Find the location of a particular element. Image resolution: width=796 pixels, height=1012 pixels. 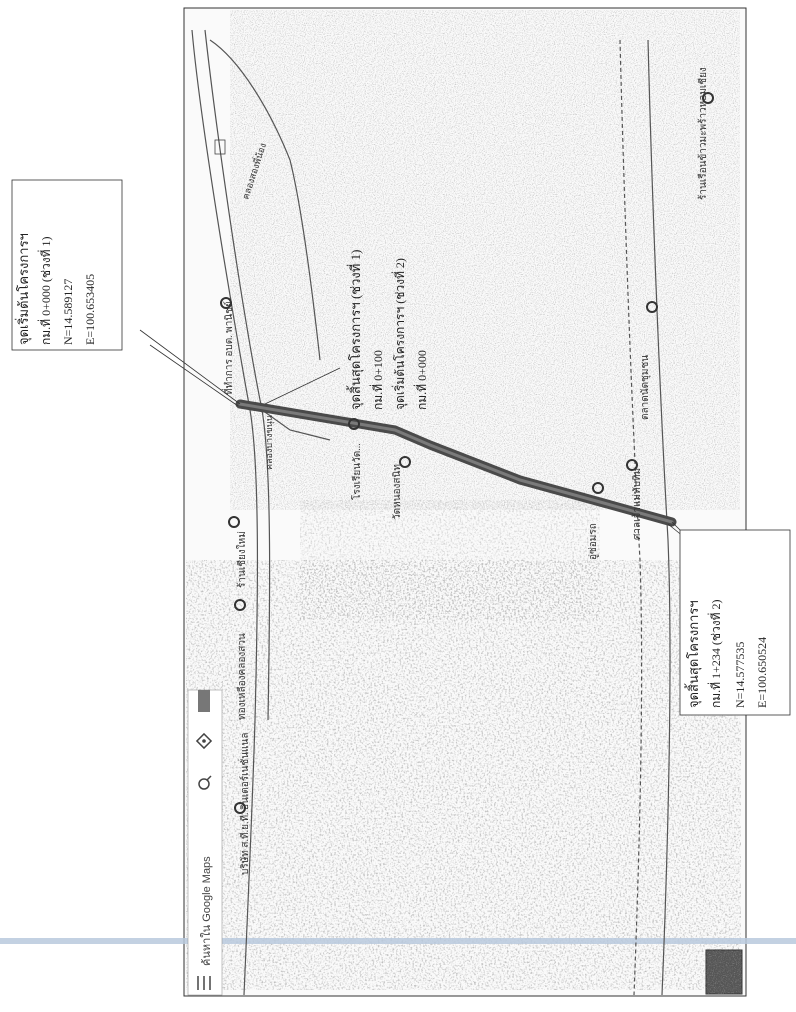

place-label: ร้านเชียงใหม่ is located at coordinates (242, 559).